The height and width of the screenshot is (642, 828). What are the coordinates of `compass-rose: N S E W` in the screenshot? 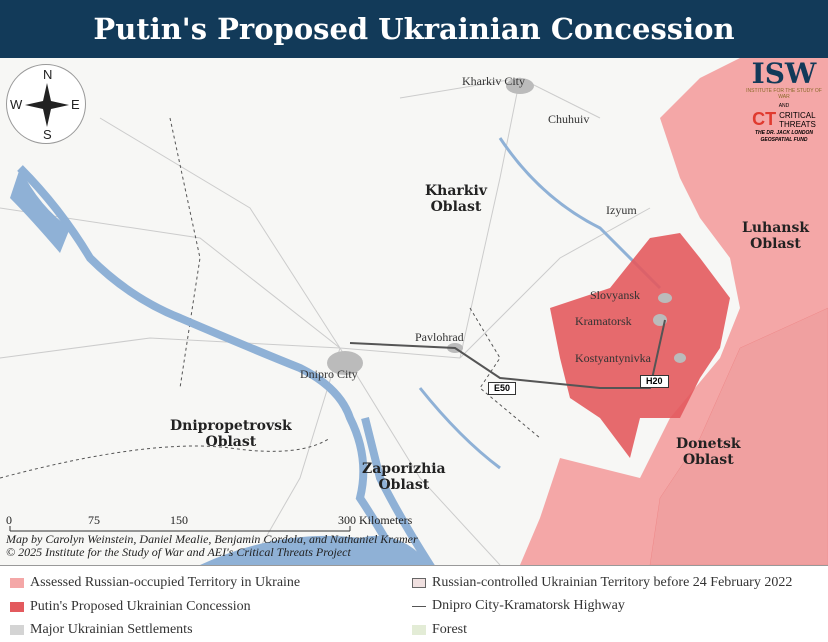 It's located at (46, 104).